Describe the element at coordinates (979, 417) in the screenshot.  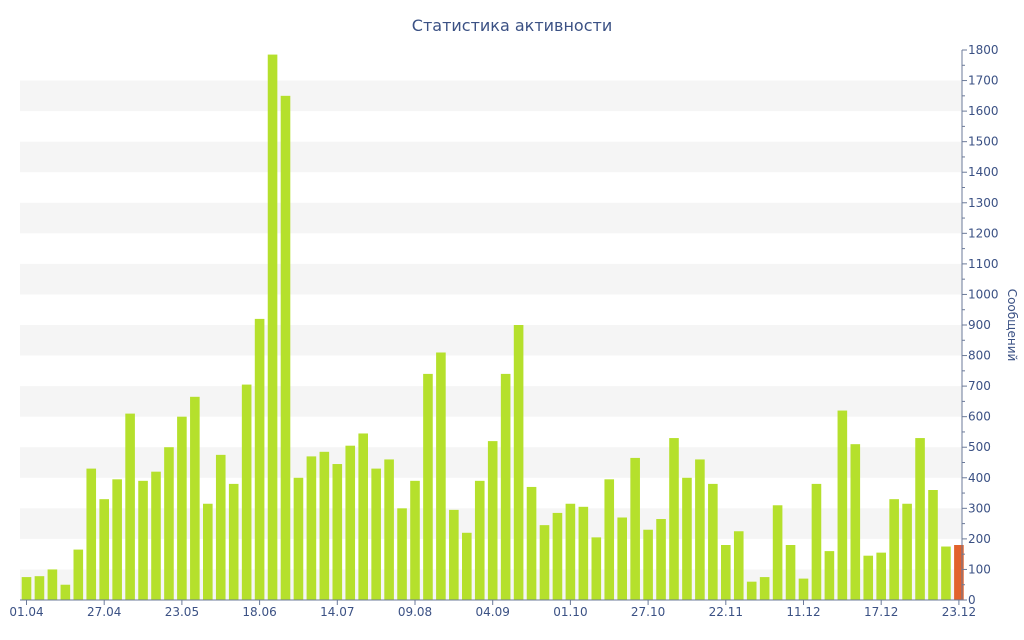
I see `y-tick-label: 600` at that location.